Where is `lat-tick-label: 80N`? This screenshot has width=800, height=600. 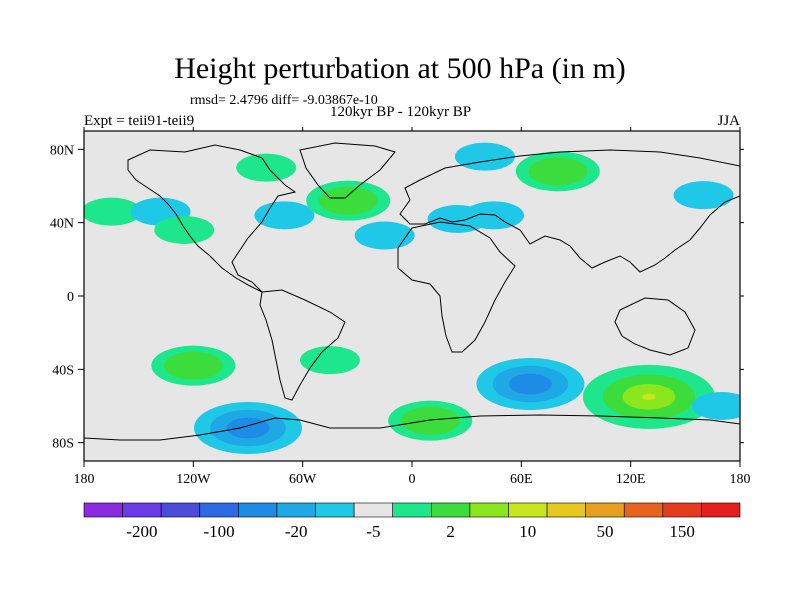
lat-tick-label: 80N is located at coordinates (62, 150).